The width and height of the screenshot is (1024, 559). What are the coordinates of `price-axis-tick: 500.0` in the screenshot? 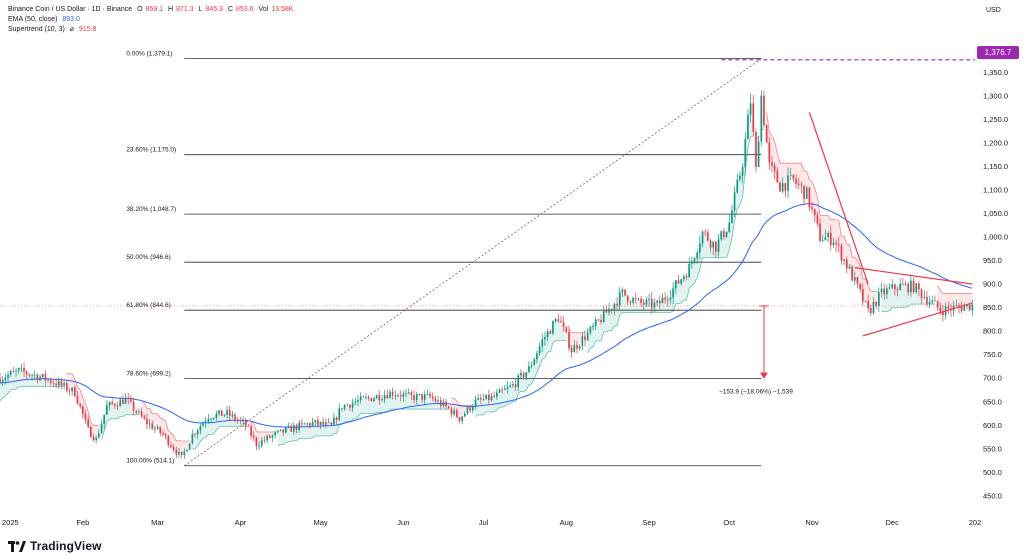 It's located at (992, 472).